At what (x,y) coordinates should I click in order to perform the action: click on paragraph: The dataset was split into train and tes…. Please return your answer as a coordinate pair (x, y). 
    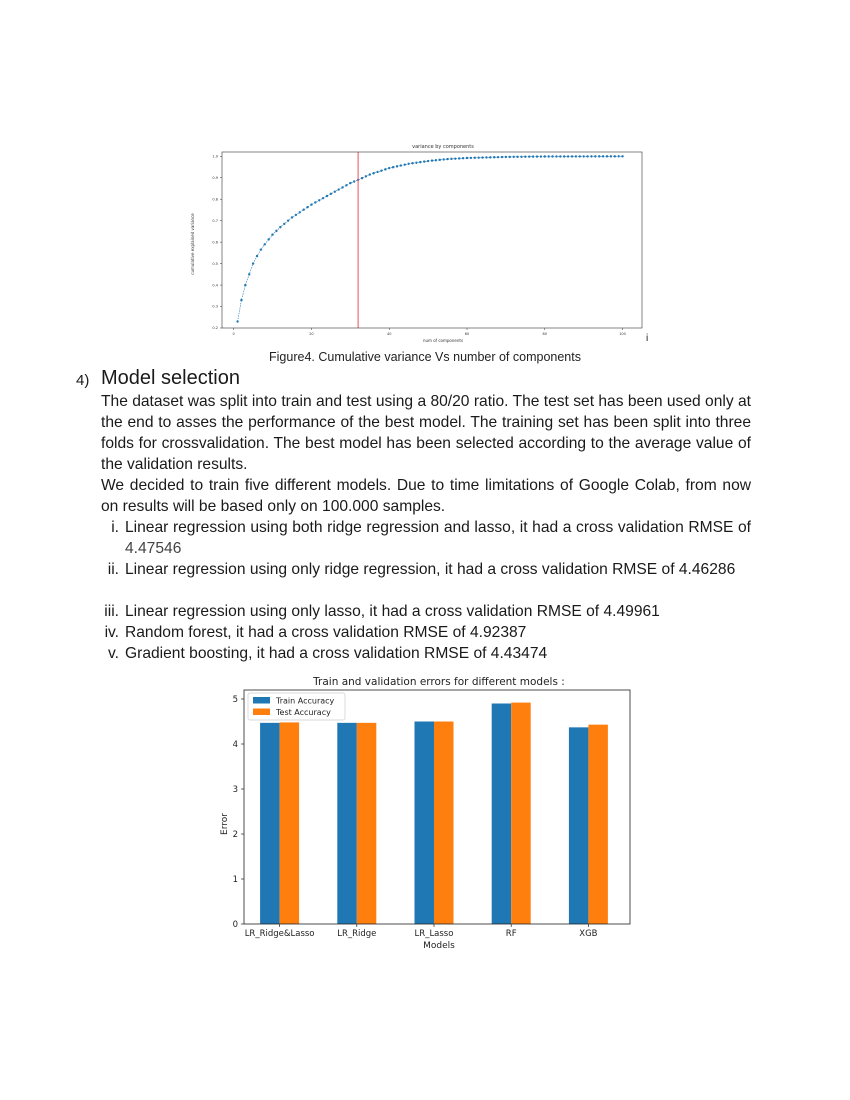
    Looking at the image, I should click on (426, 433).